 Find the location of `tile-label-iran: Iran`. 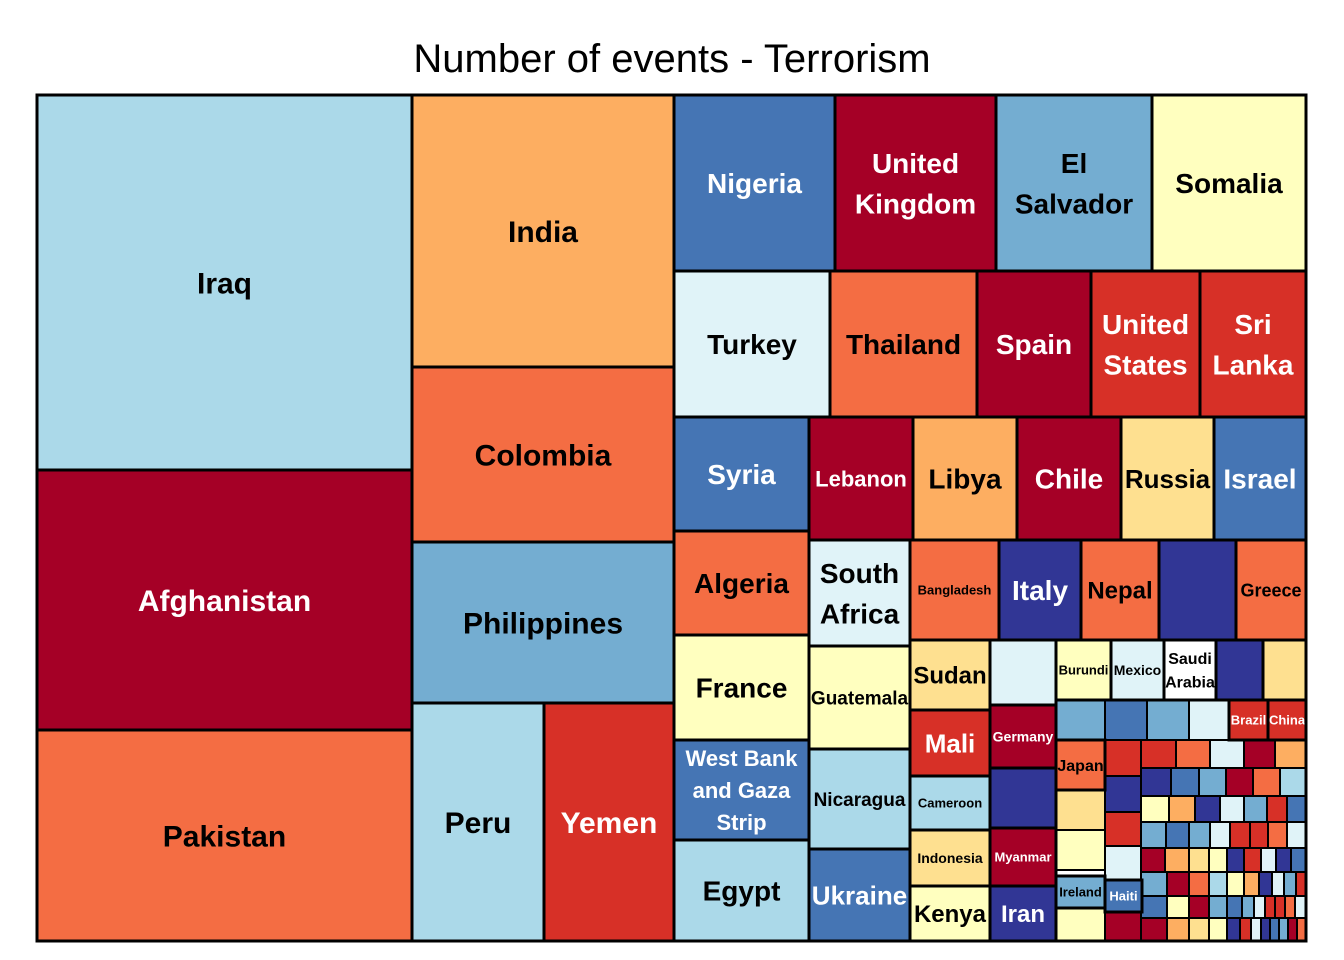

tile-label-iran: Iran is located at coordinates (1023, 914).